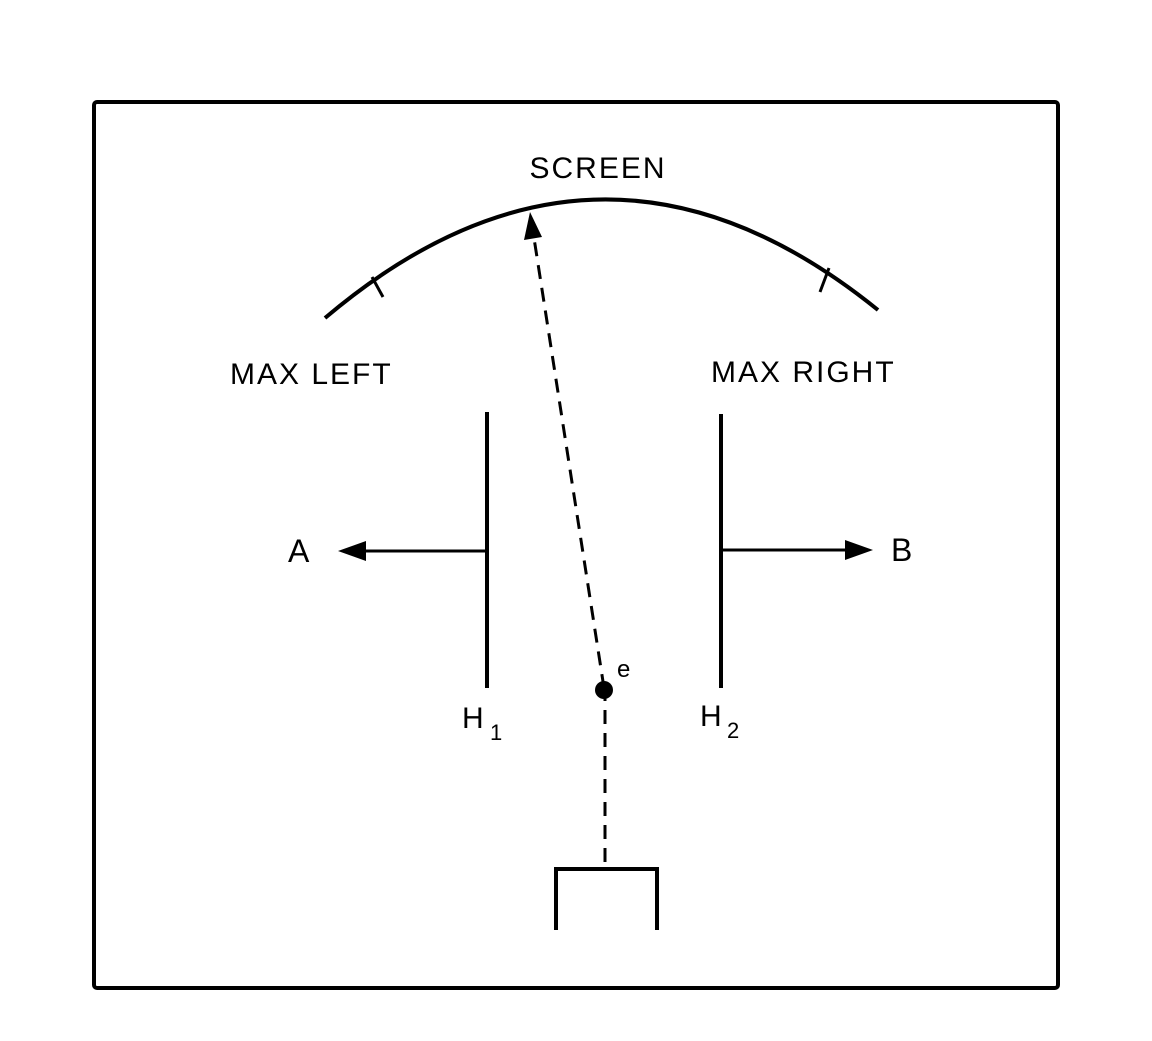 This screenshot has height=1041, width=1152. I want to click on electron-dot, so click(604, 690).